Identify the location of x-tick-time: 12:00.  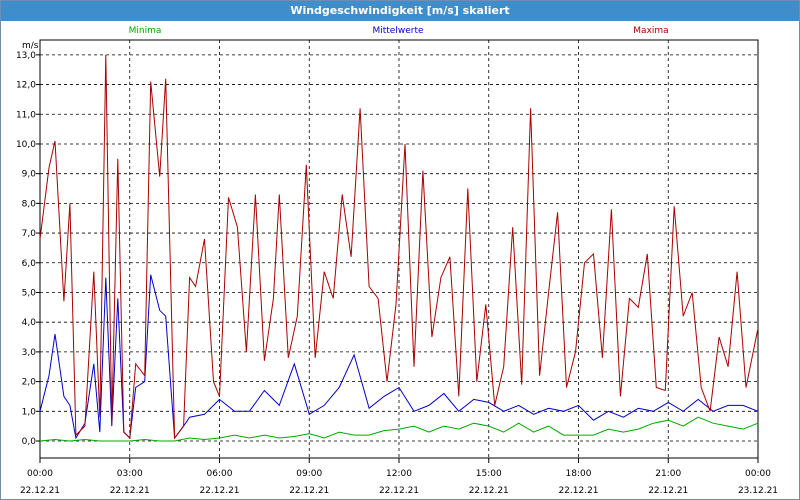
(399, 474).